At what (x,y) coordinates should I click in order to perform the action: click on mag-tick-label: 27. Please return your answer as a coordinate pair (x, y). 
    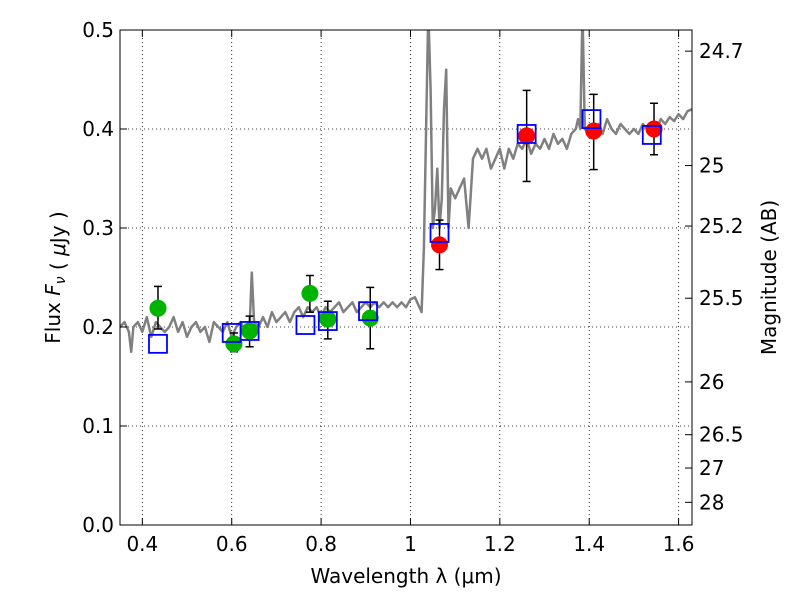
    Looking at the image, I should click on (711, 468).